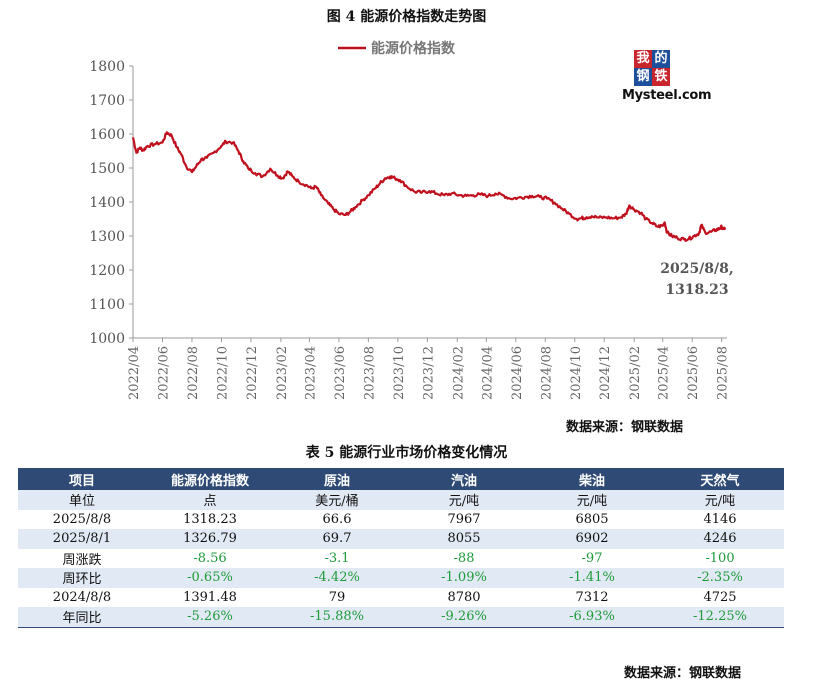  I want to click on table-row: 2025/8/8 1318.23 66.6 7967 6805 4146, so click(401, 519).